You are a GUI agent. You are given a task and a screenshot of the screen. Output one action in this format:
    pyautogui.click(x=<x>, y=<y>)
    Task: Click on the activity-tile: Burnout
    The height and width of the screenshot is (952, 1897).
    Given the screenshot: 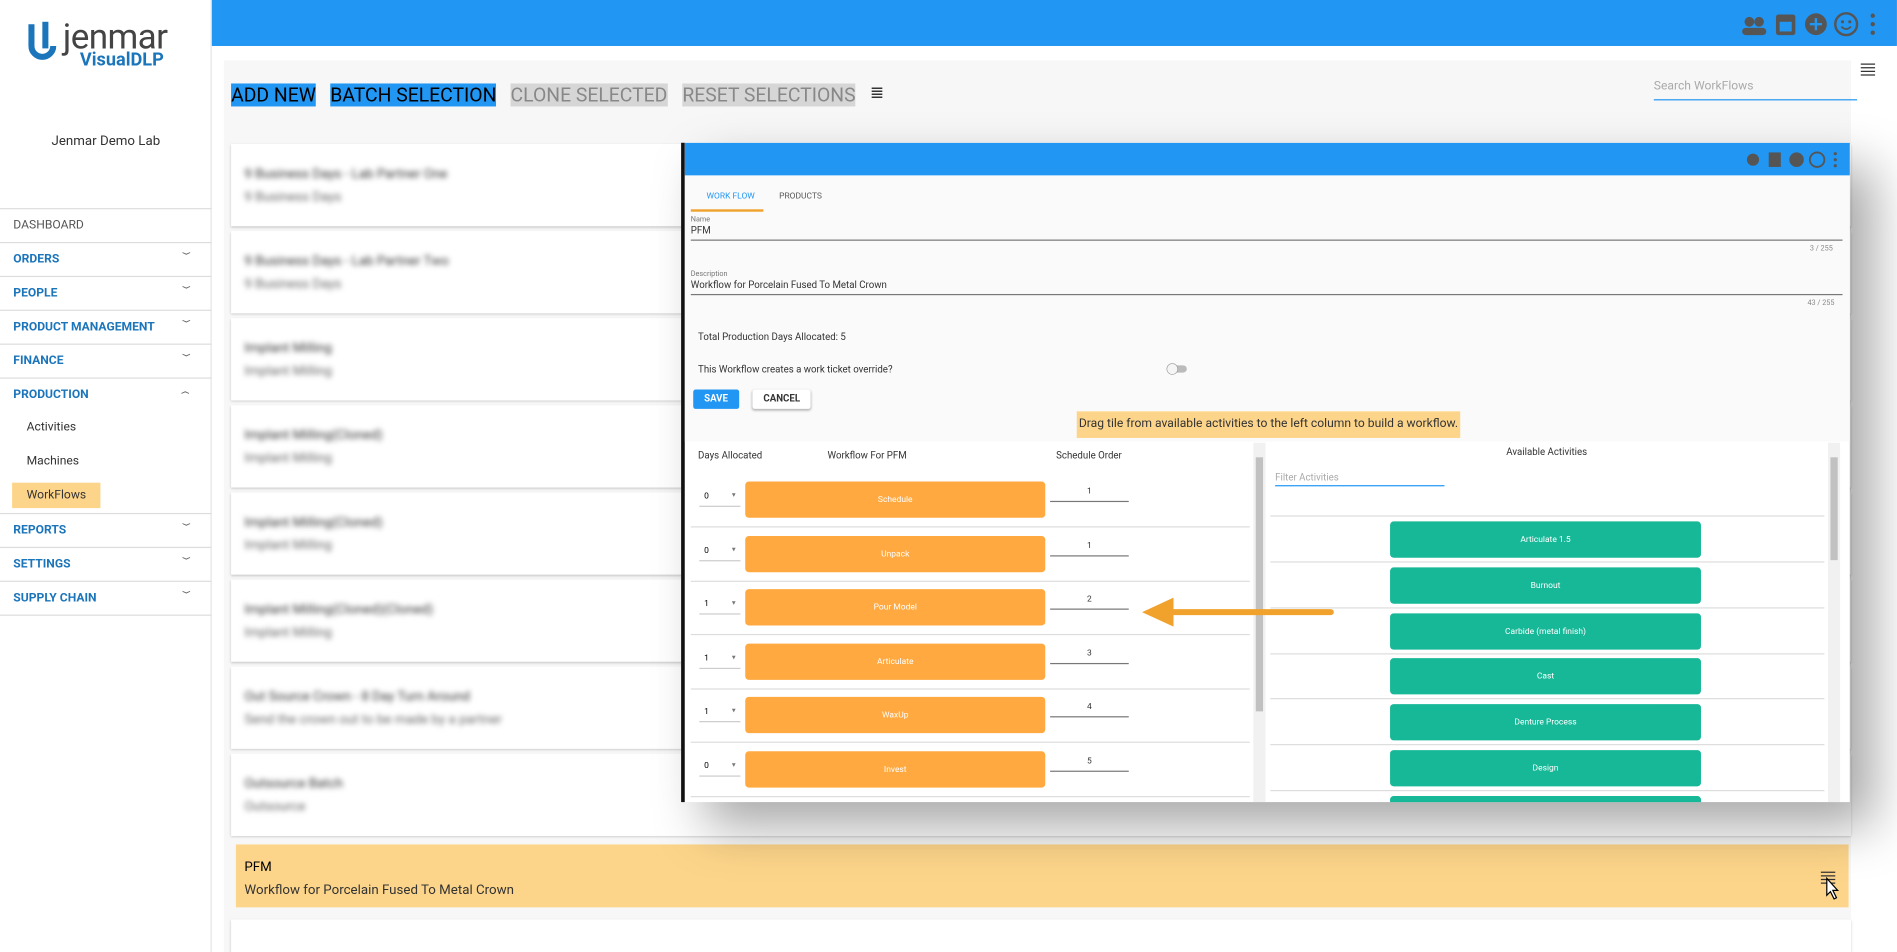 What is the action you would take?
    pyautogui.click(x=1545, y=585)
    